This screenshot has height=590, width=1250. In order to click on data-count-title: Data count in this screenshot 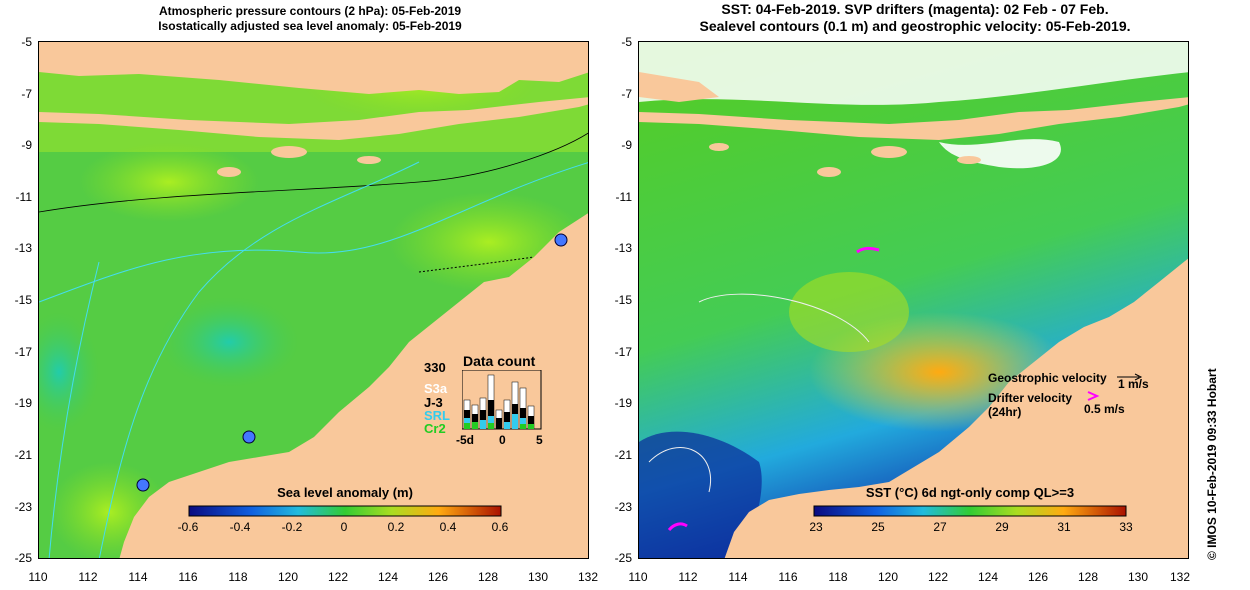, I will do `click(499, 361)`.